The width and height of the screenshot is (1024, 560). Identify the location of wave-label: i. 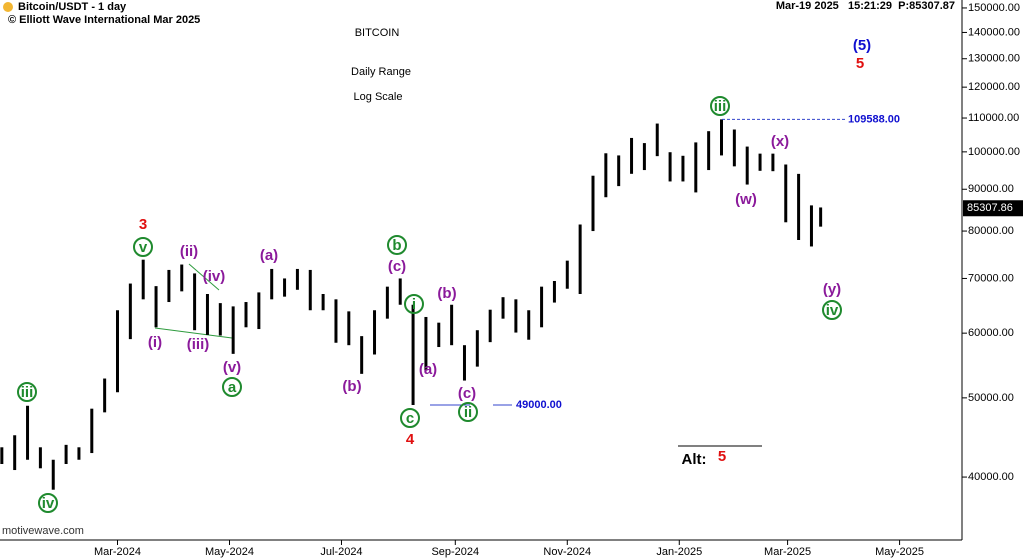
(414, 304).